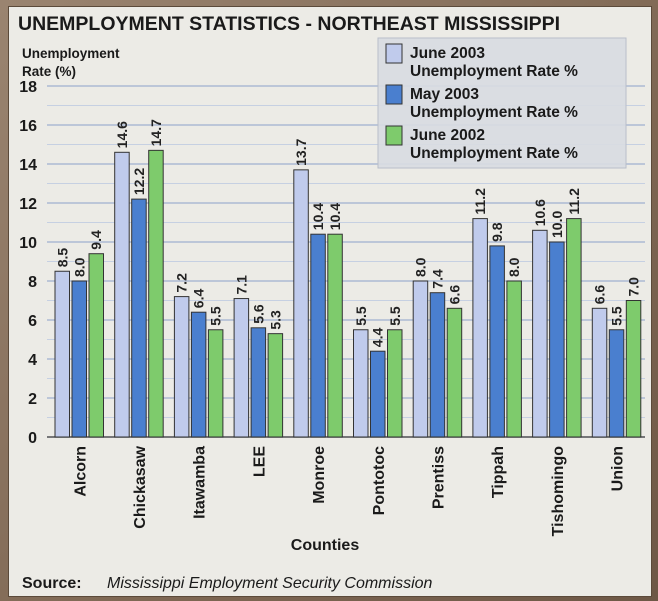  What do you see at coordinates (28, 243) in the screenshot?
I see `y-tick-label: 10` at bounding box center [28, 243].